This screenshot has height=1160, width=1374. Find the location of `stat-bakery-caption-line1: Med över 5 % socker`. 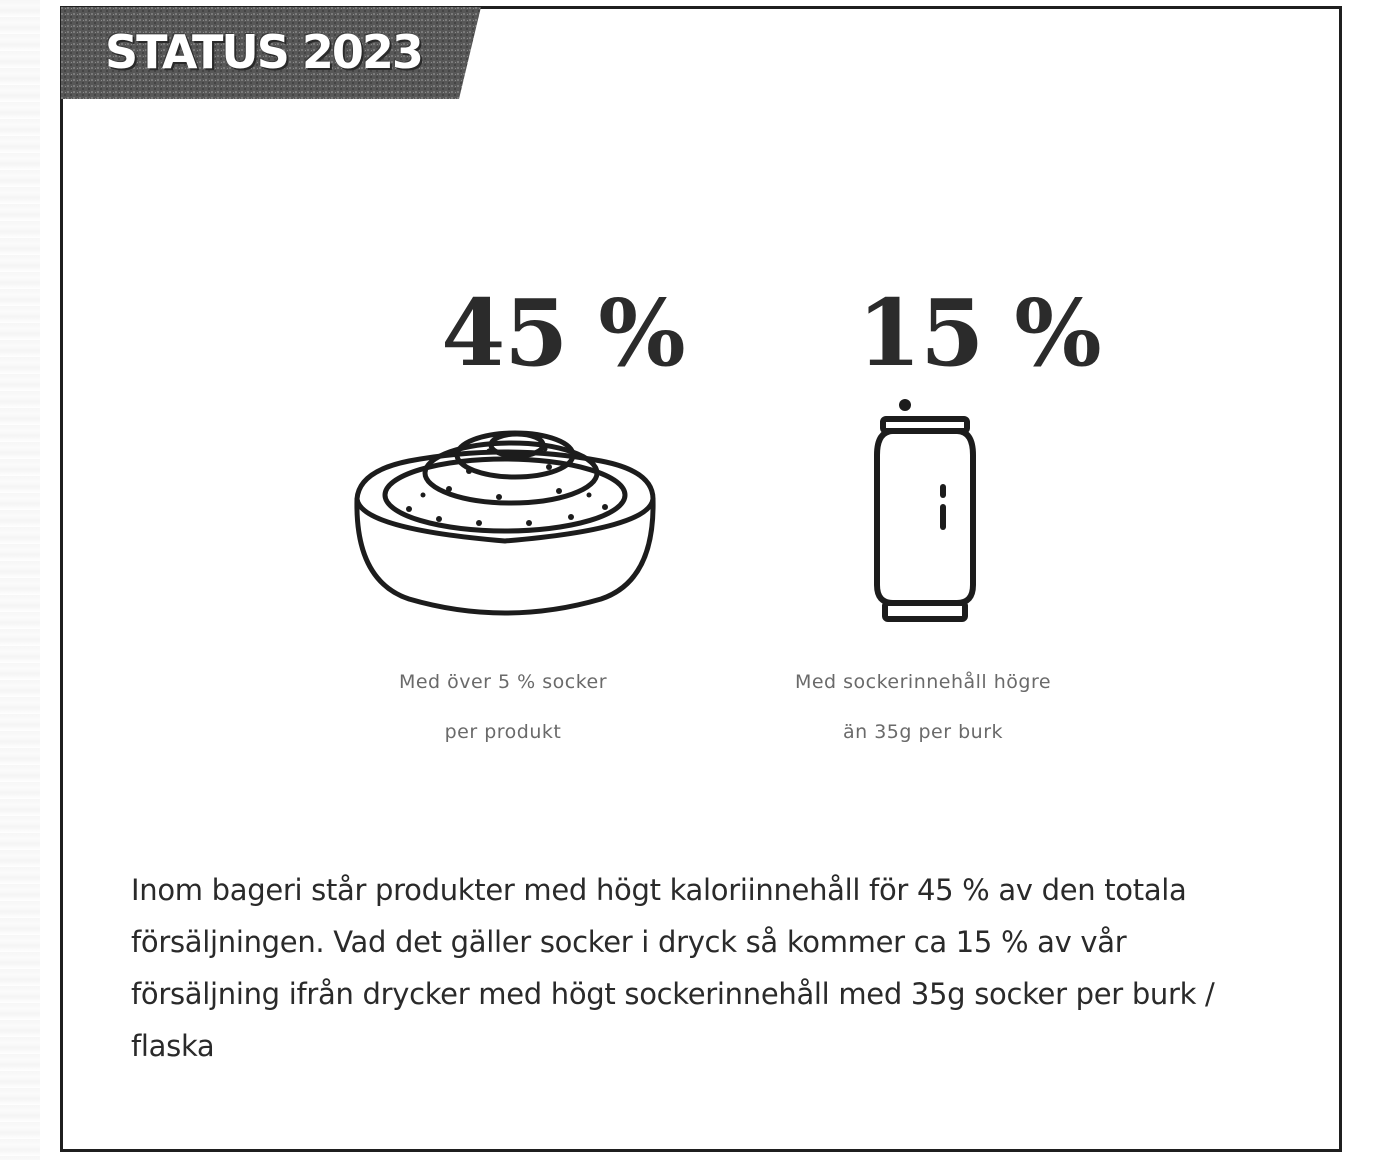

stat-bakery-caption-line1: Med över 5 % socker is located at coordinates (503, 682).